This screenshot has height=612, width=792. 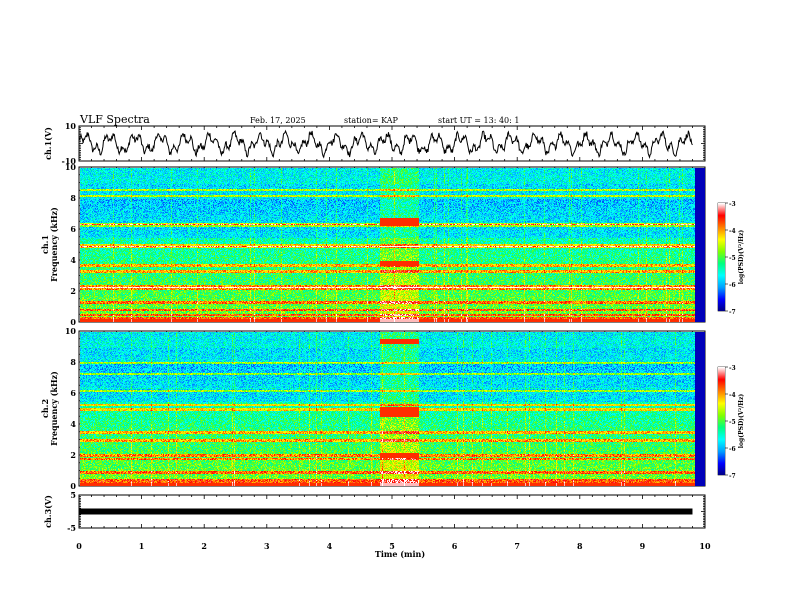 I want to click on x-tick-label: 2, so click(x=204, y=546).